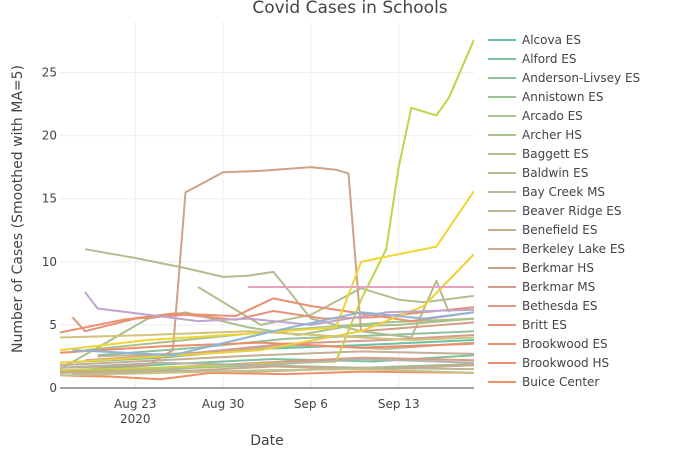 The height and width of the screenshot is (450, 700). What do you see at coordinates (565, 363) in the screenshot?
I see `legend-label: Brookwood HS` at bounding box center [565, 363].